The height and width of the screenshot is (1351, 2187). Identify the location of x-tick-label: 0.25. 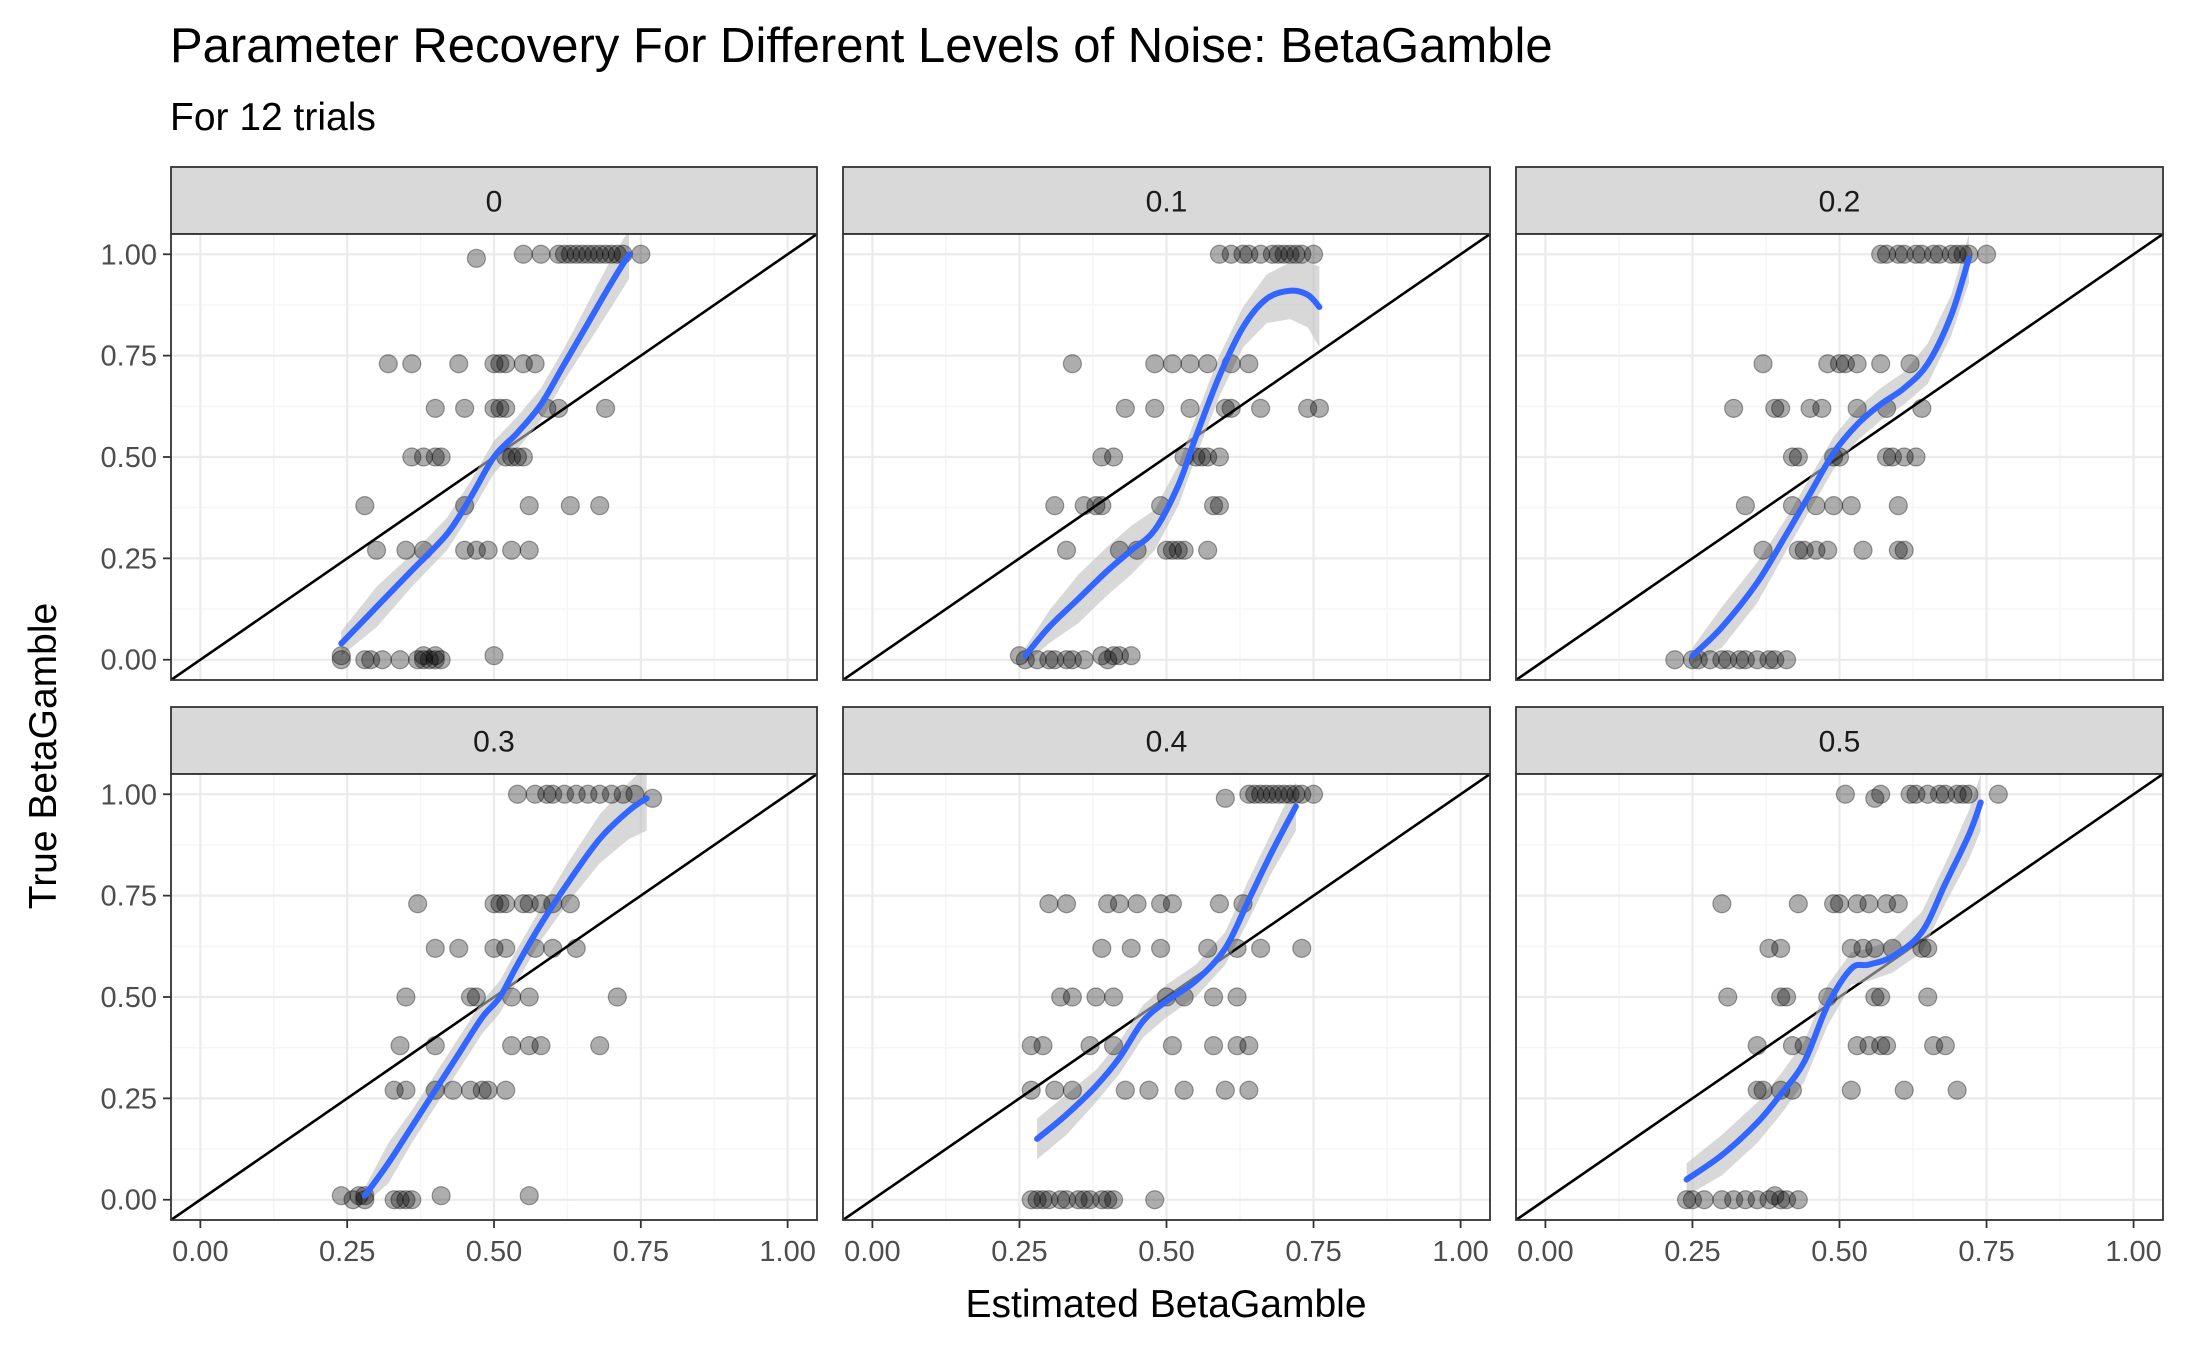
(347, 1252).